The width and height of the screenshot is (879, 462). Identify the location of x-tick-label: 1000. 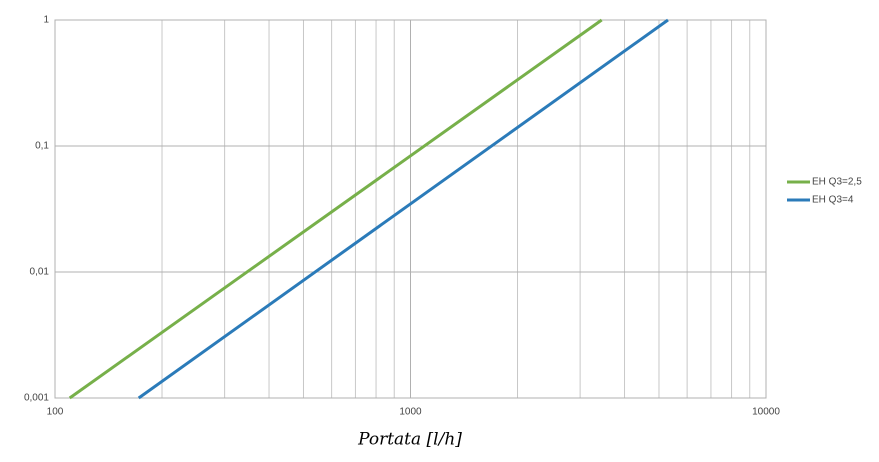
(410, 412).